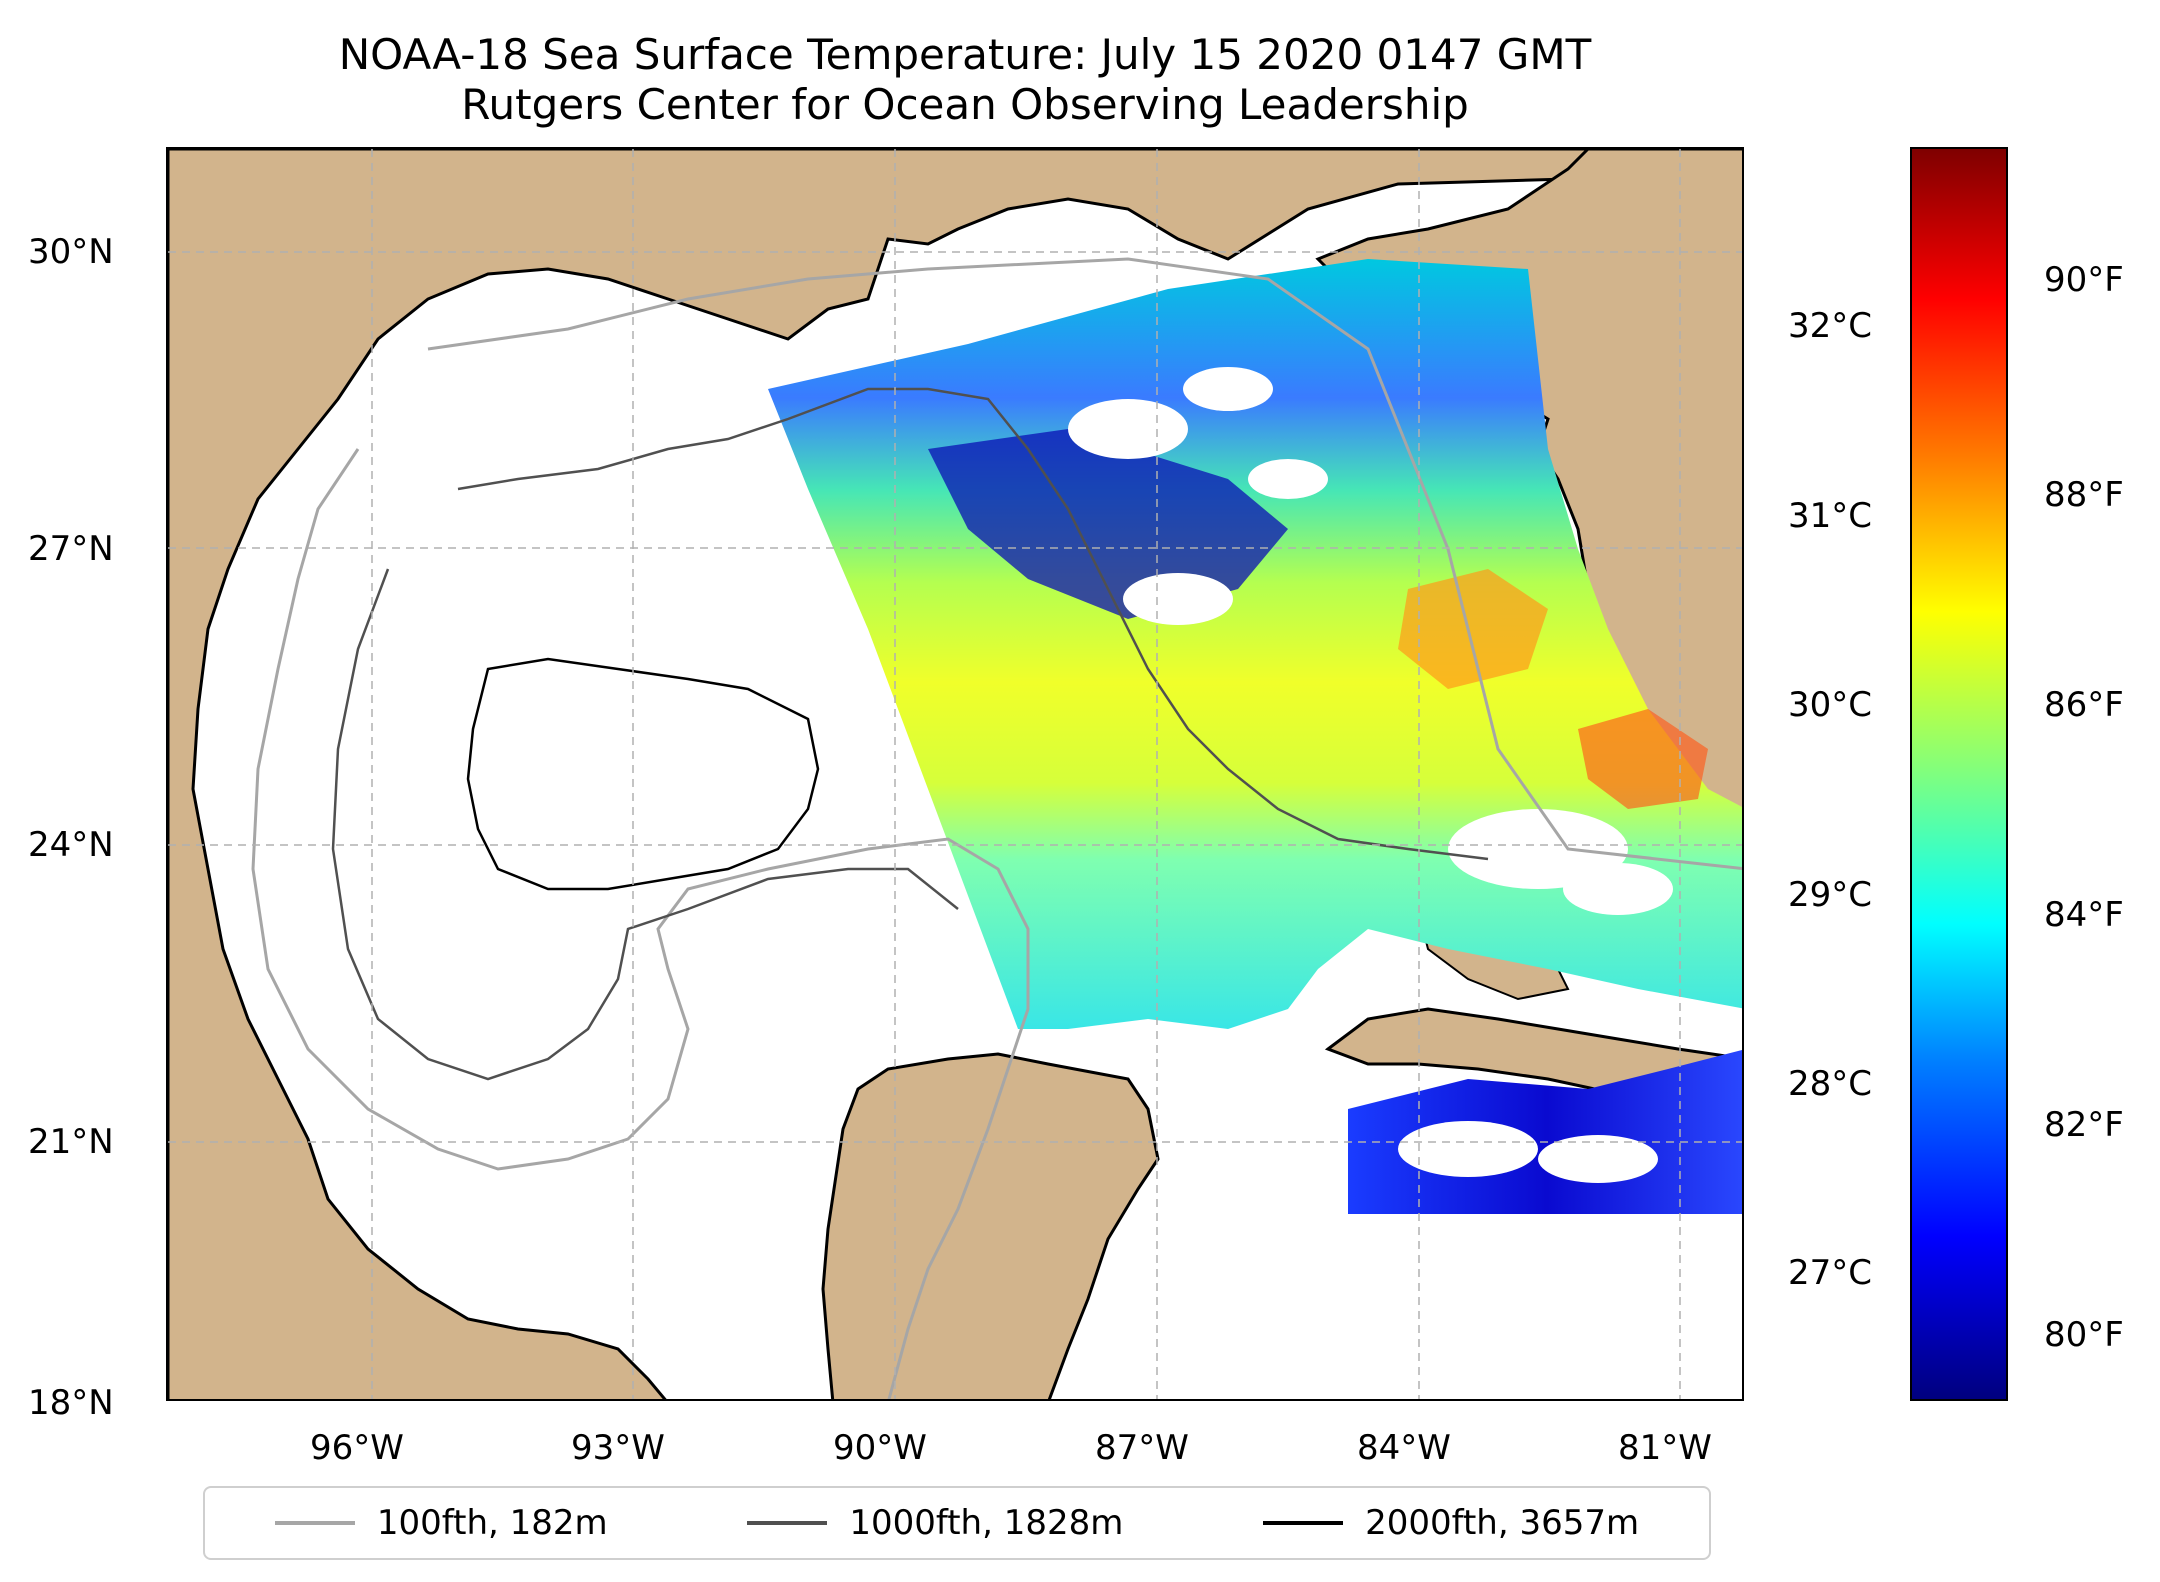 Image resolution: width=2160 pixels, height=1582 pixels. Describe the element at coordinates (1830, 895) in the screenshot. I see `colorbar-c-29: 29°C` at that location.